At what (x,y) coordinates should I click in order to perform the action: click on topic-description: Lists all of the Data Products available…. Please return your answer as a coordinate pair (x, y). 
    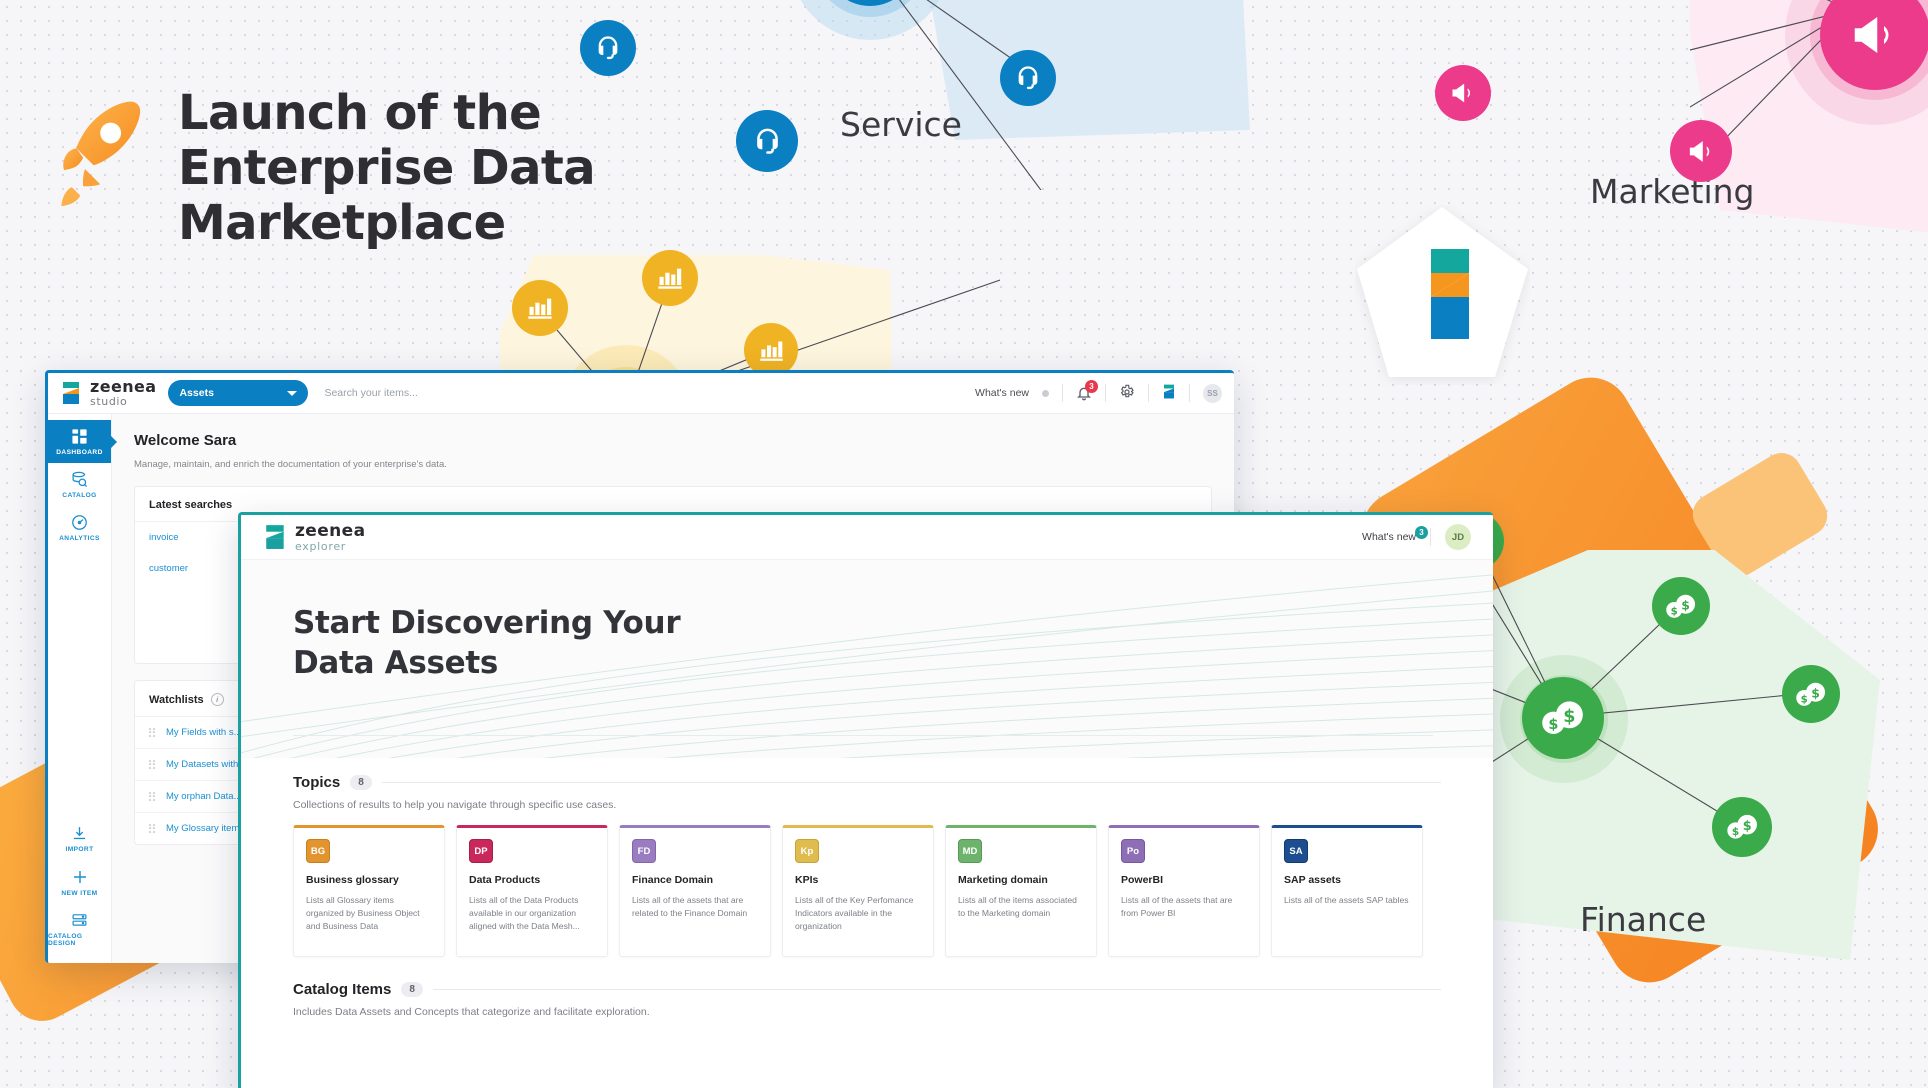
    Looking at the image, I should click on (524, 913).